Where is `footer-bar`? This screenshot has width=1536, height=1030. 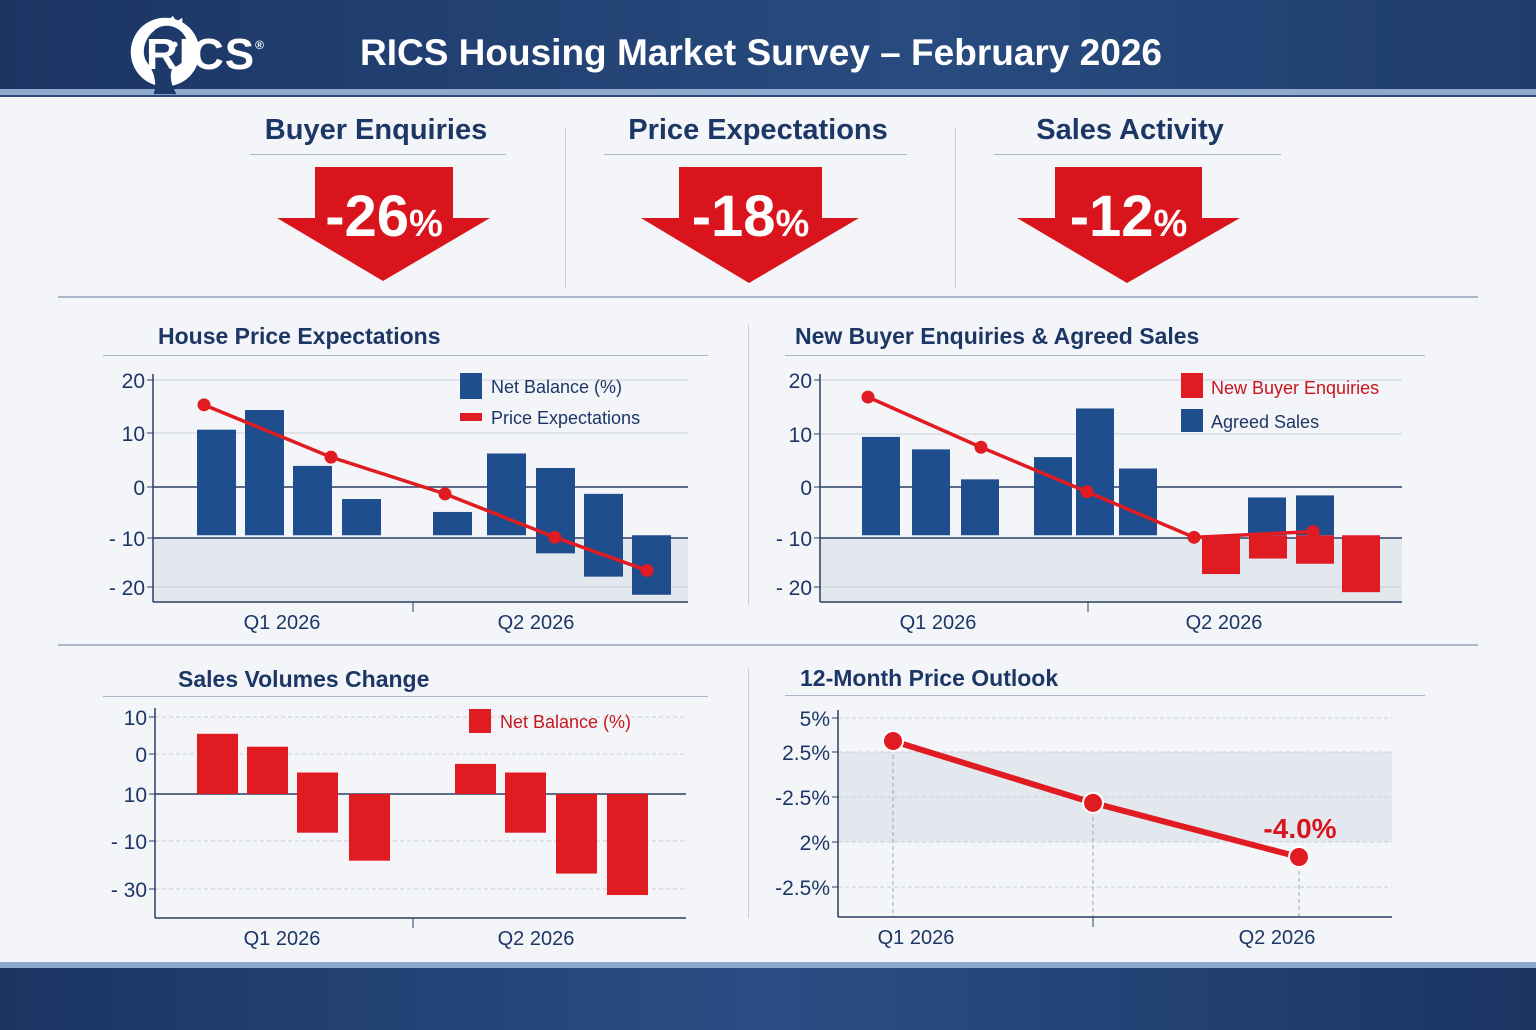
footer-bar is located at coordinates (768, 996).